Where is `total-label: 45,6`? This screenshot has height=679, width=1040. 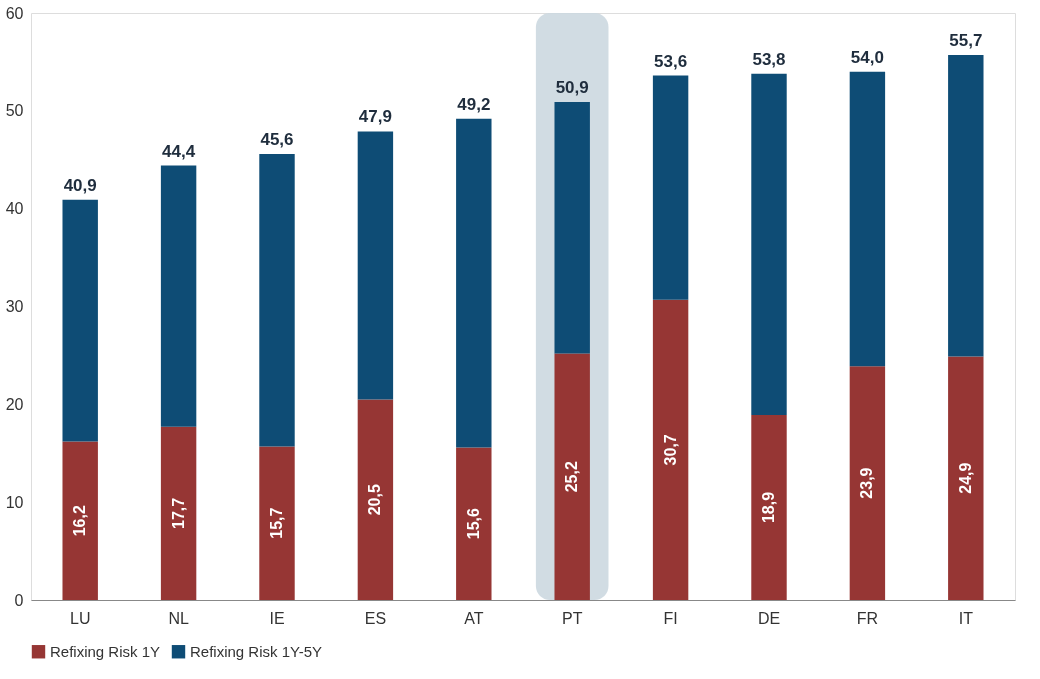
total-label: 45,6 is located at coordinates (277, 139).